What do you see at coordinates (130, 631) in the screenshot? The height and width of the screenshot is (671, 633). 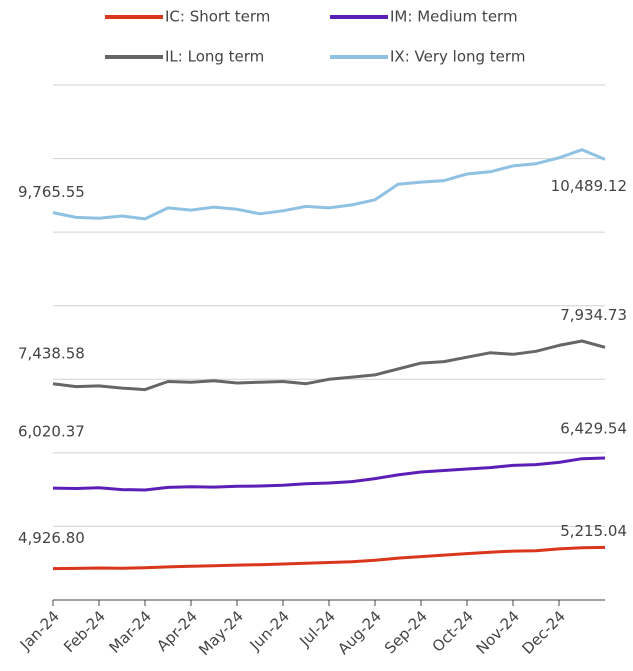 I see `x-tick-label: Mar-24` at bounding box center [130, 631].